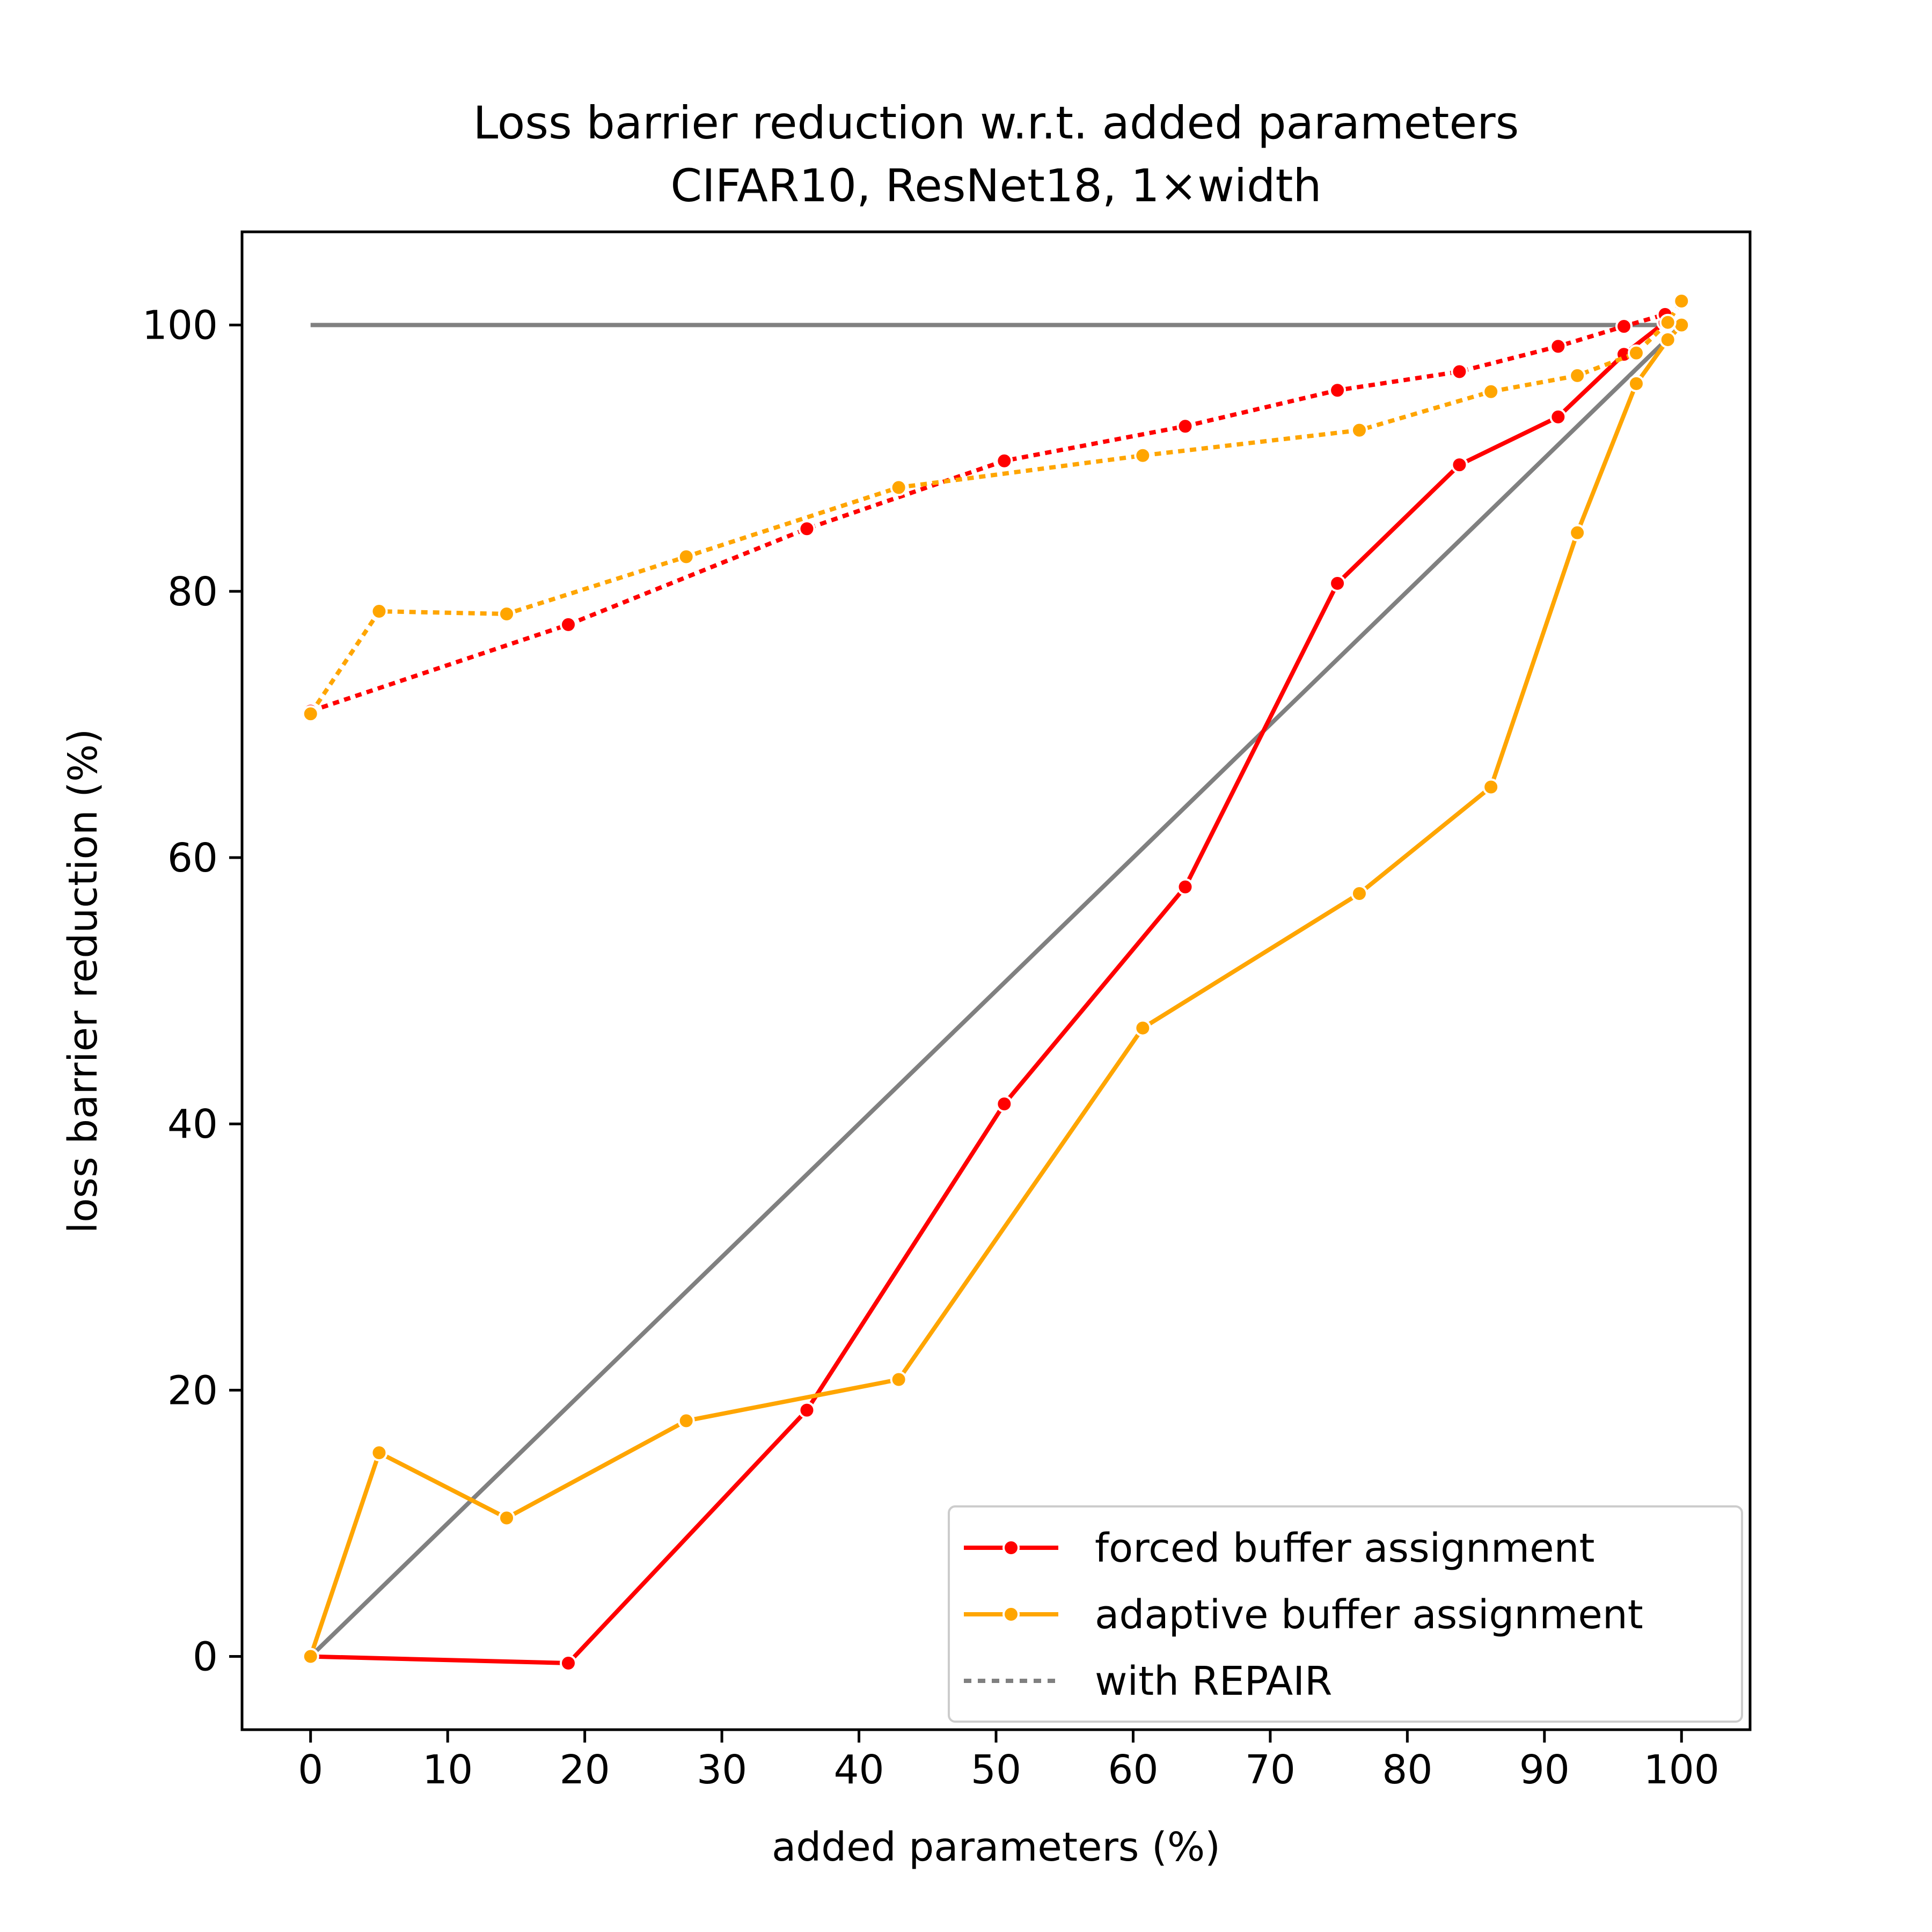  I want to click on x-axis-label: added parameters (%), so click(996, 1847).